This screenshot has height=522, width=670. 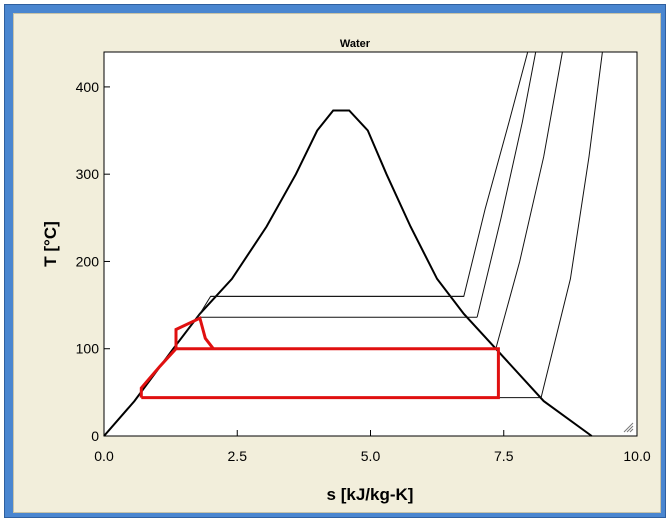 I want to click on y-axis-label: T [°C], so click(x=50, y=244).